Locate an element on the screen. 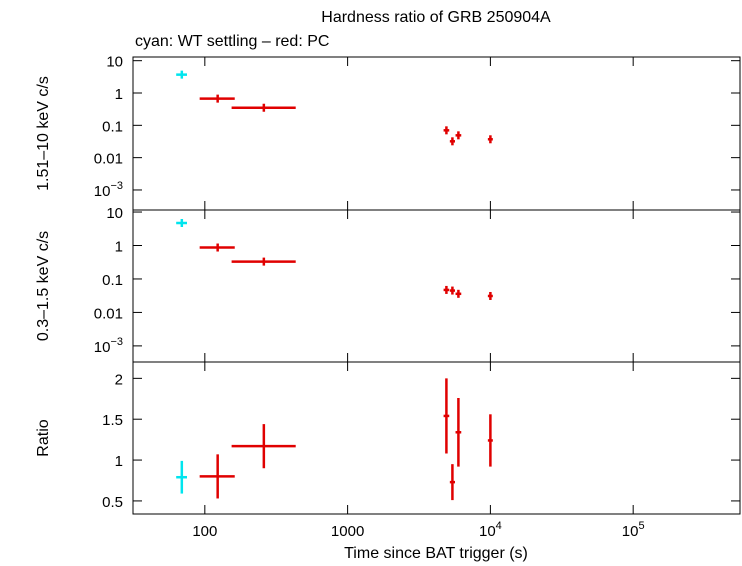 This screenshot has width=742, height=566. chart-title: Hardness ratio of GRB 250904A is located at coordinates (436, 17).